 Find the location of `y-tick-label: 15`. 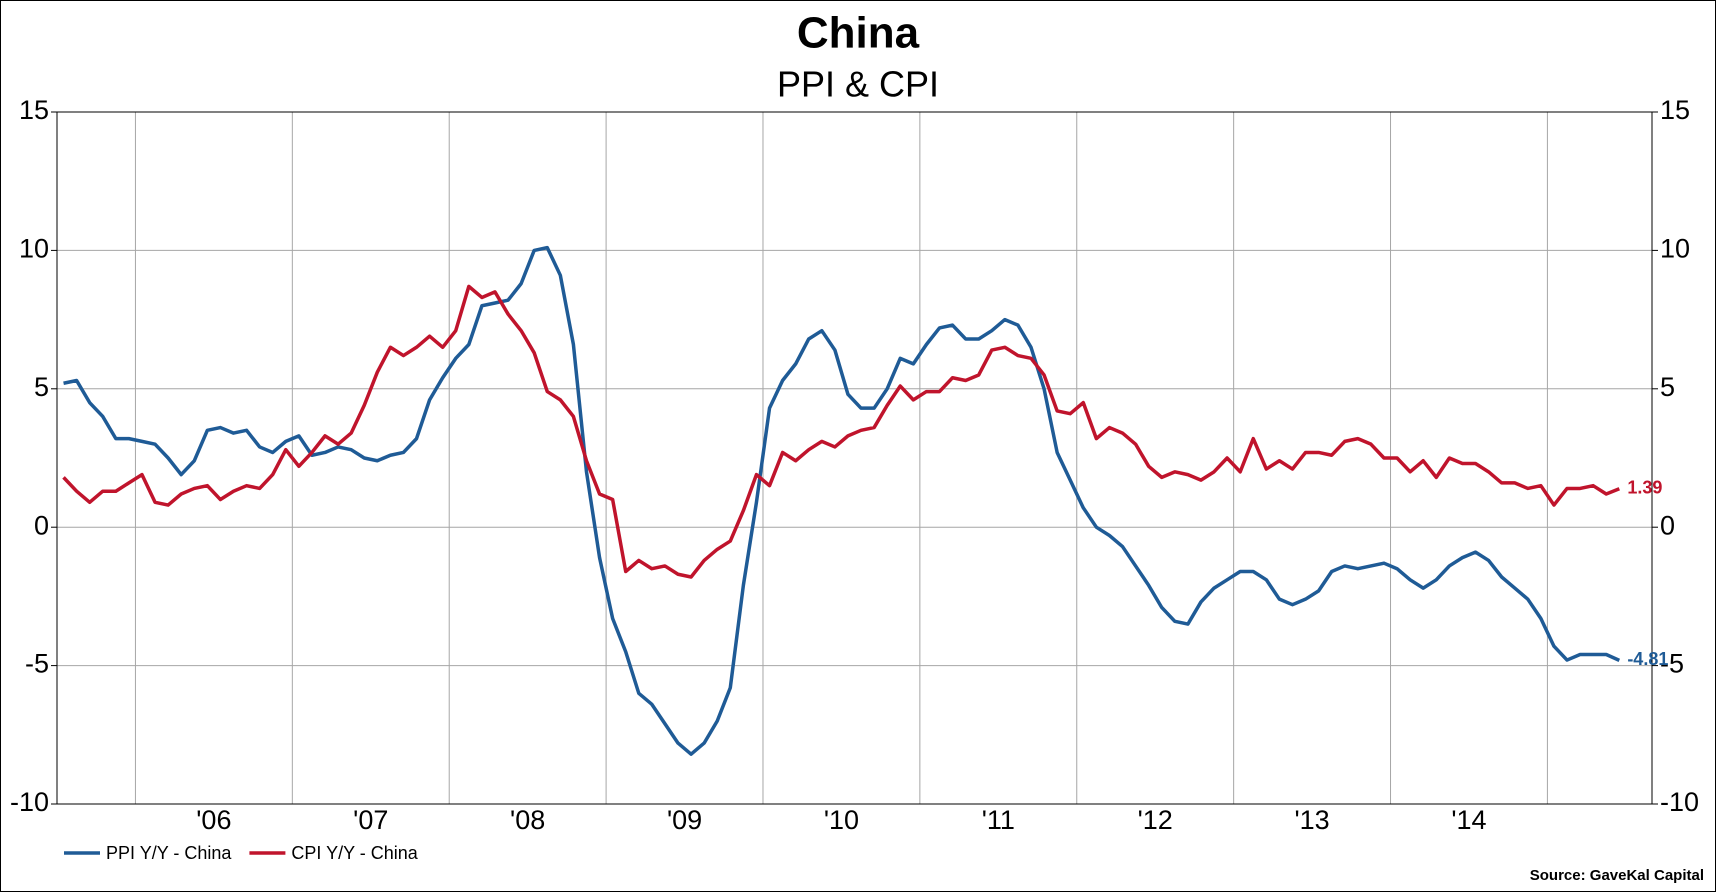

y-tick-label: 15 is located at coordinates (34, 110).